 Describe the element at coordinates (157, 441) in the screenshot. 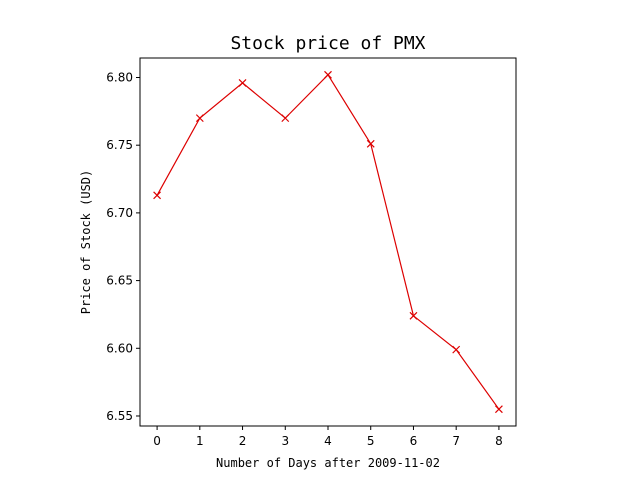

I see `x-tick-label: 0` at that location.